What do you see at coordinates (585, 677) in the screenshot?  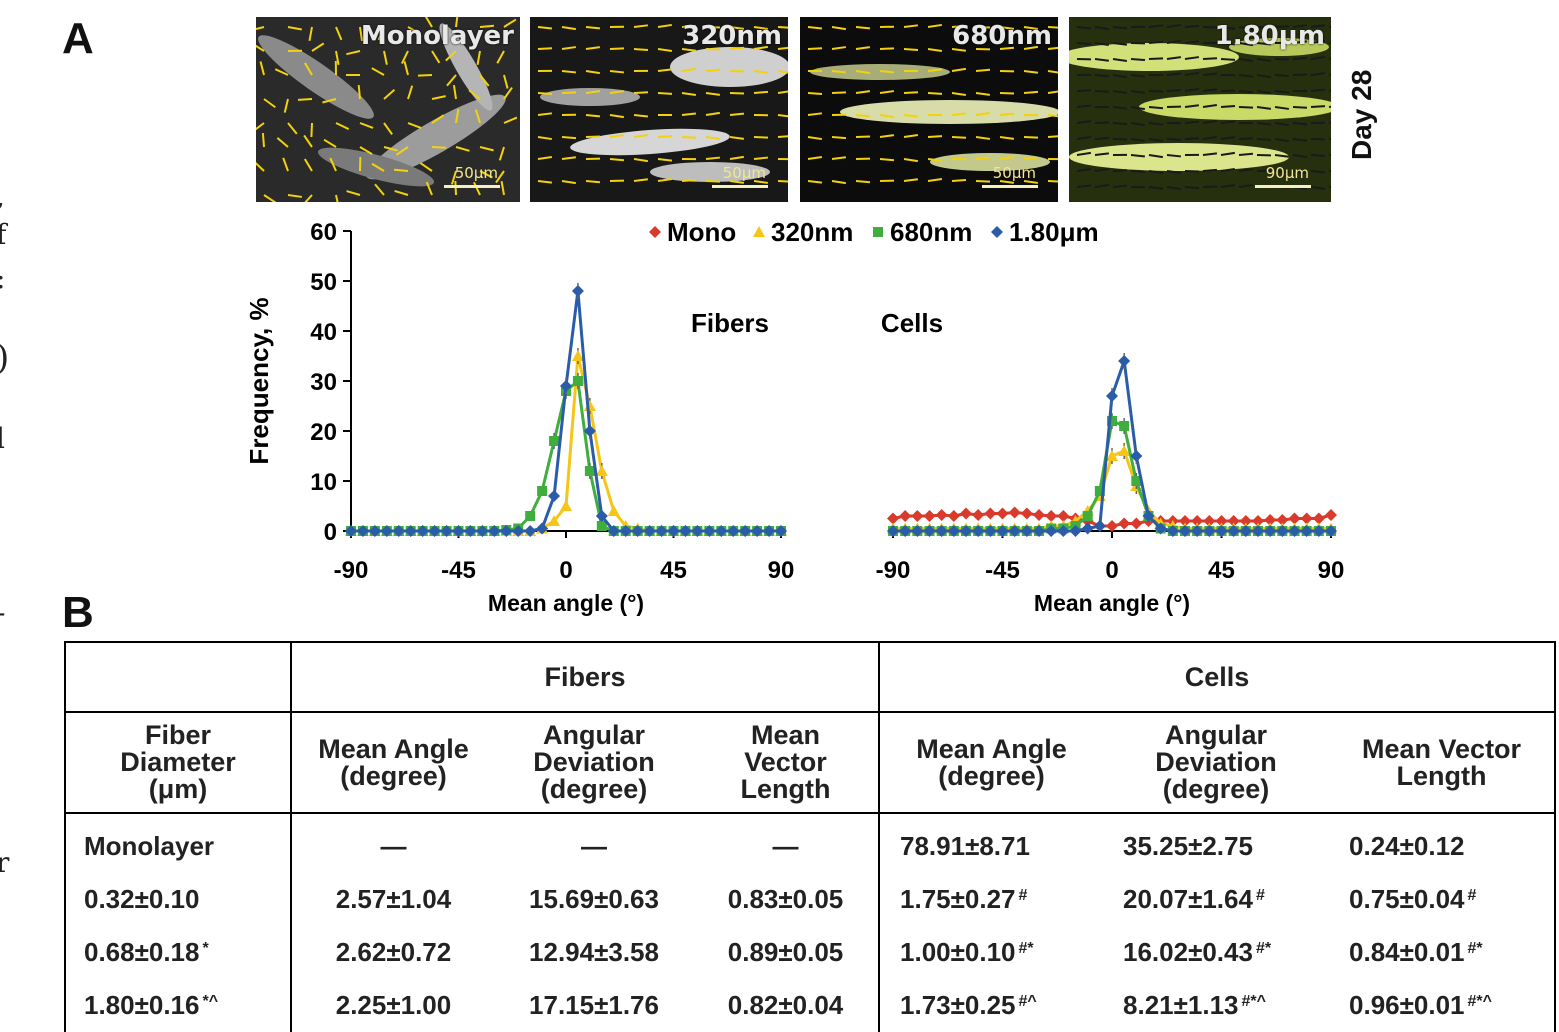 I see `group-header-fibers: Fibers` at bounding box center [585, 677].